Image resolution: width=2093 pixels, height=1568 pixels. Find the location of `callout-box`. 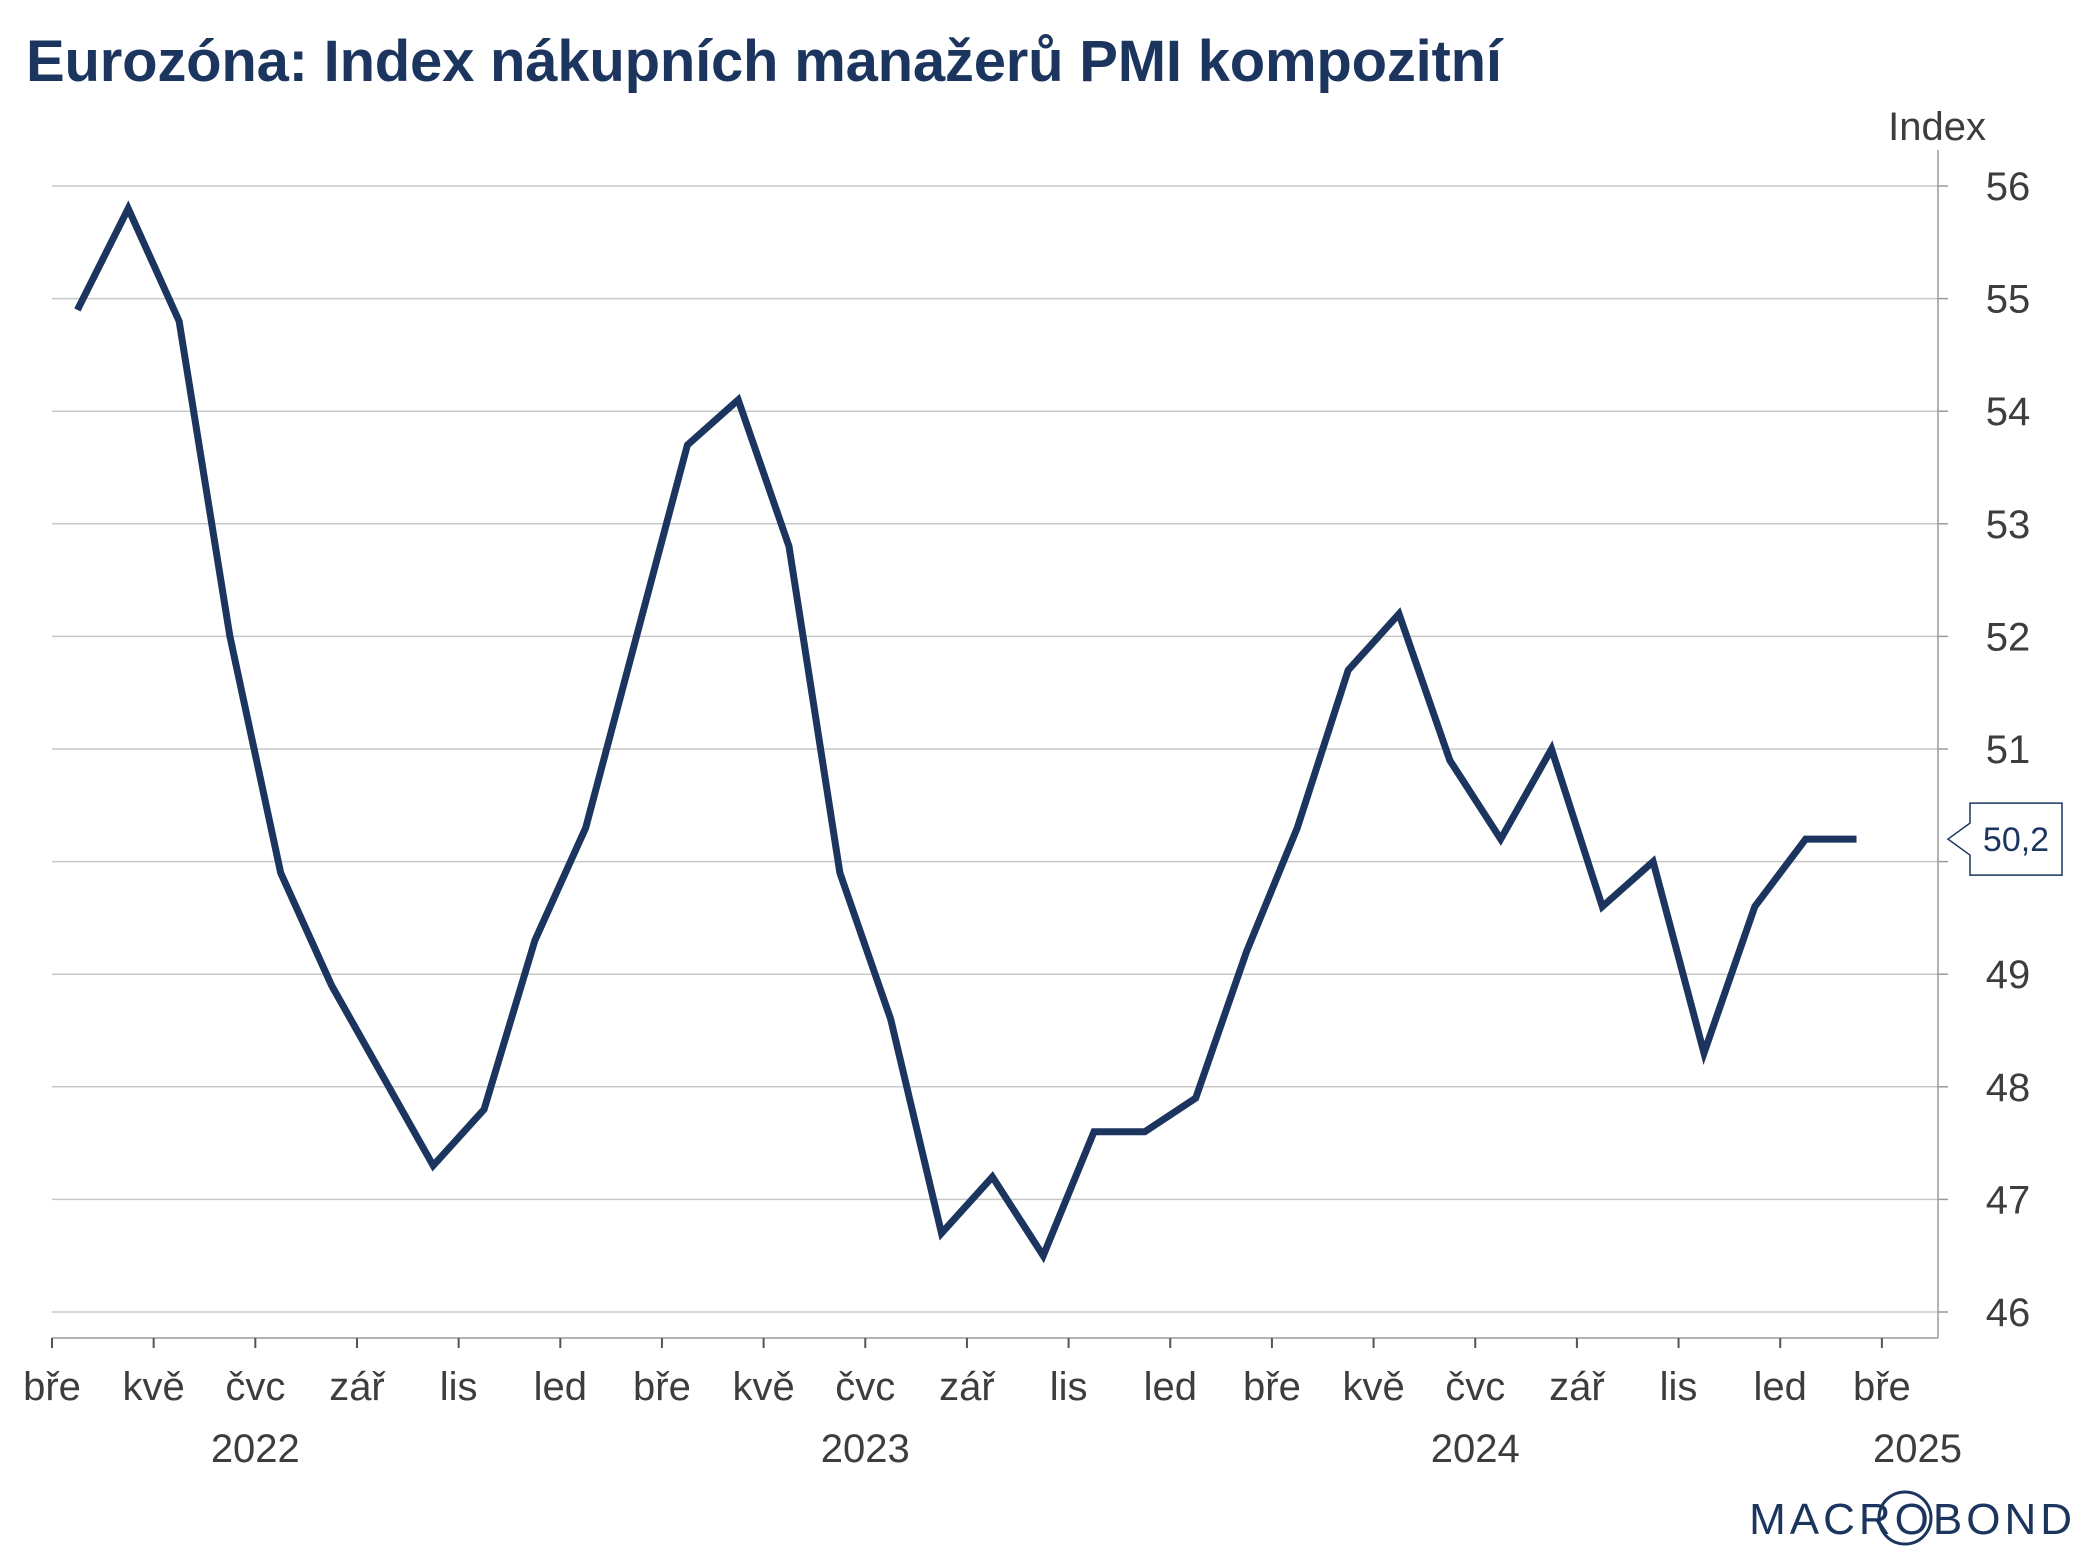

callout-box is located at coordinates (2004, 839).